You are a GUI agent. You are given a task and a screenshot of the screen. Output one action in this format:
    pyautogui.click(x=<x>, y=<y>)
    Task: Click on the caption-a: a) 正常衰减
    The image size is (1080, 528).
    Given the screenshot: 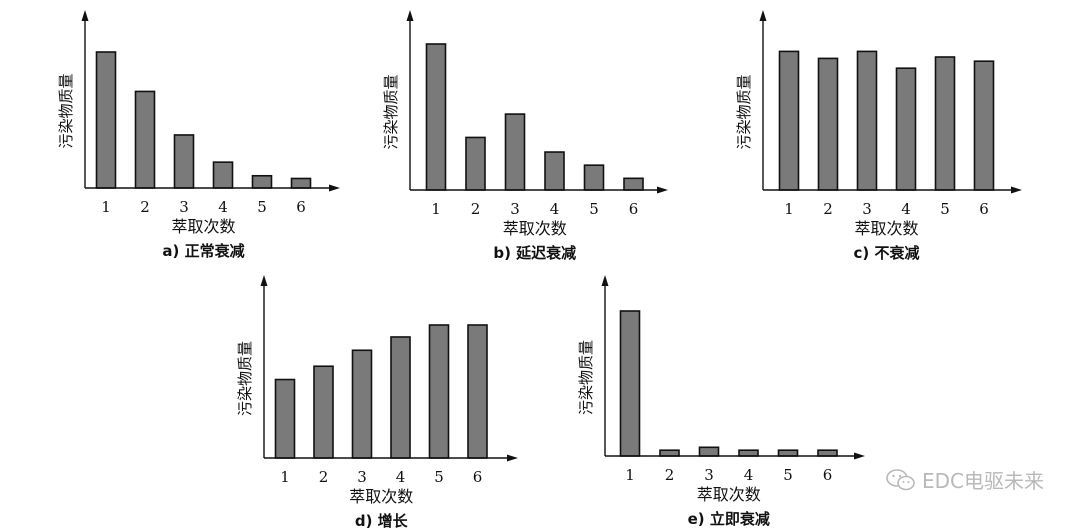 What is the action you would take?
    pyautogui.click(x=203, y=251)
    